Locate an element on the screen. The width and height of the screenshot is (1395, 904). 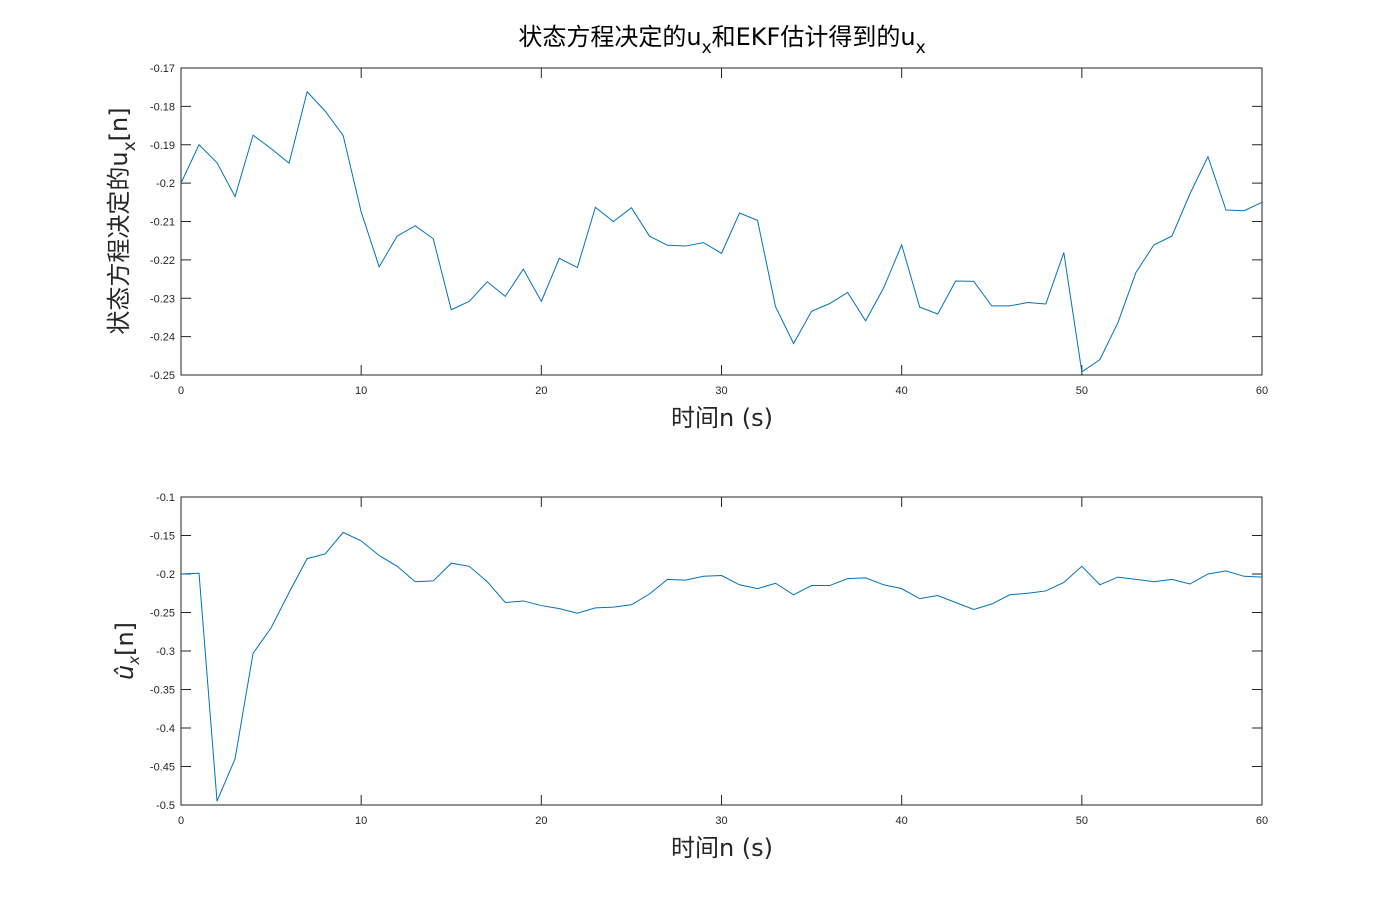
bottom-x-tick-label: 10 is located at coordinates (361, 821).